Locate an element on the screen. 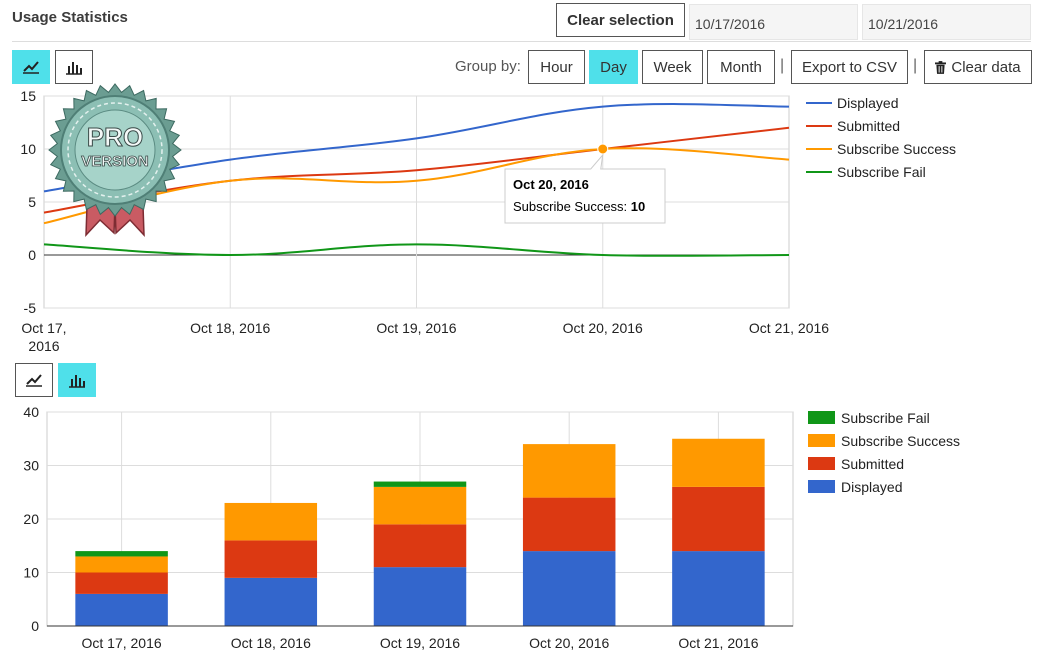  page-title: Usage Statistics is located at coordinates (70, 17).